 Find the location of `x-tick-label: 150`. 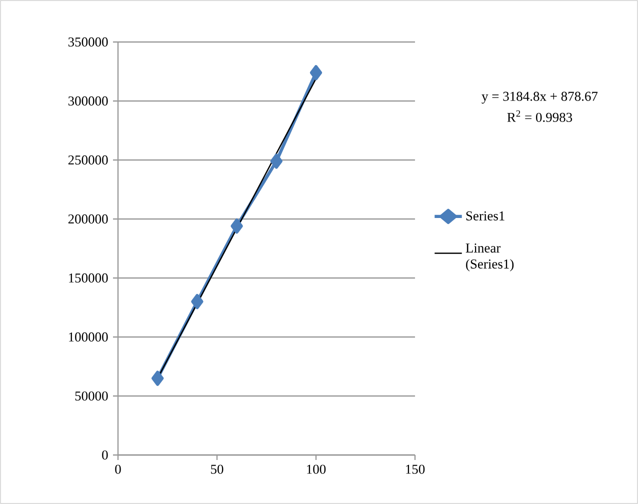

x-tick-label: 150 is located at coordinates (415, 469).